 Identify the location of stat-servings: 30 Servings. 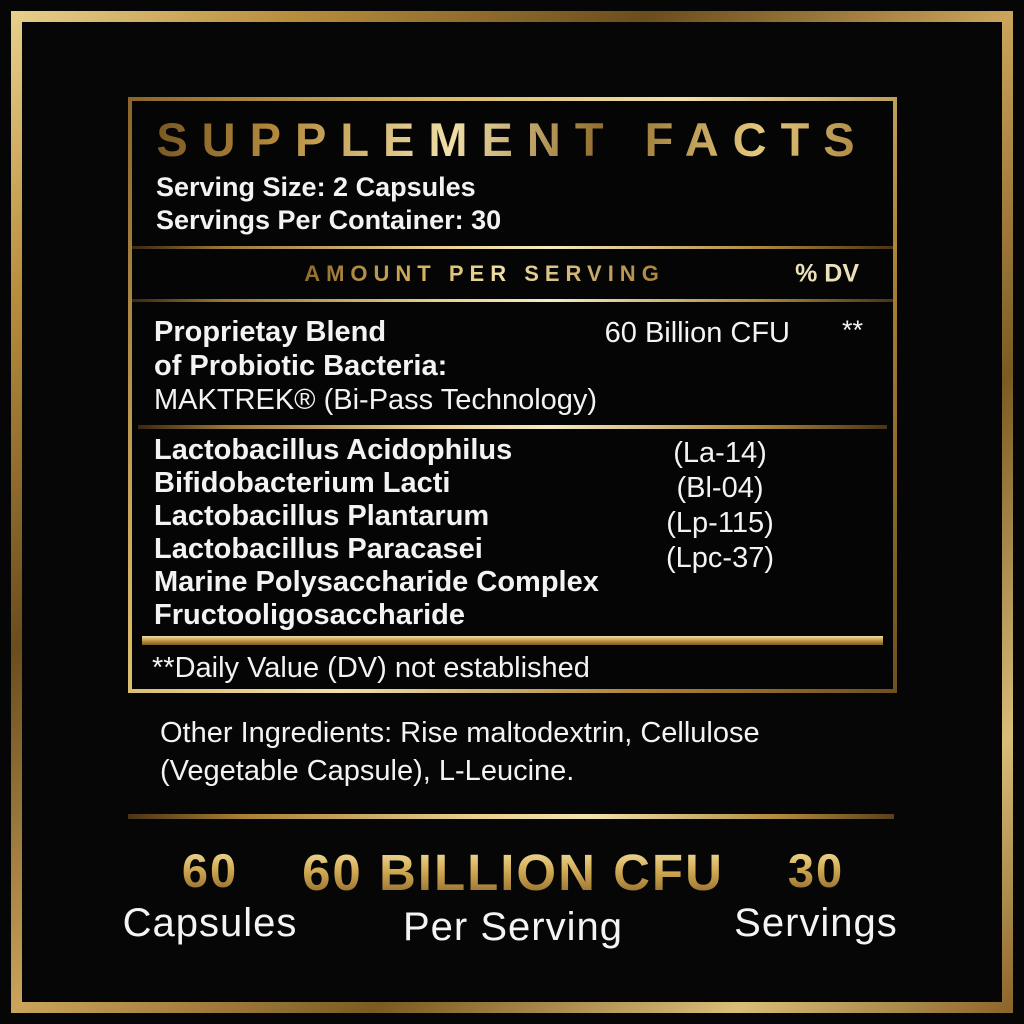
(816, 894).